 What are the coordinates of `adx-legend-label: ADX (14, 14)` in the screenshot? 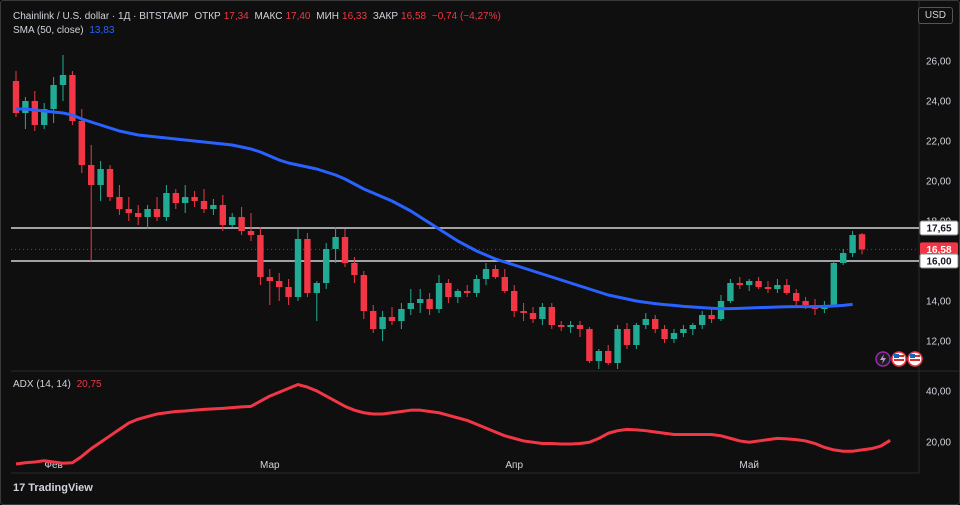 It's located at (42, 384).